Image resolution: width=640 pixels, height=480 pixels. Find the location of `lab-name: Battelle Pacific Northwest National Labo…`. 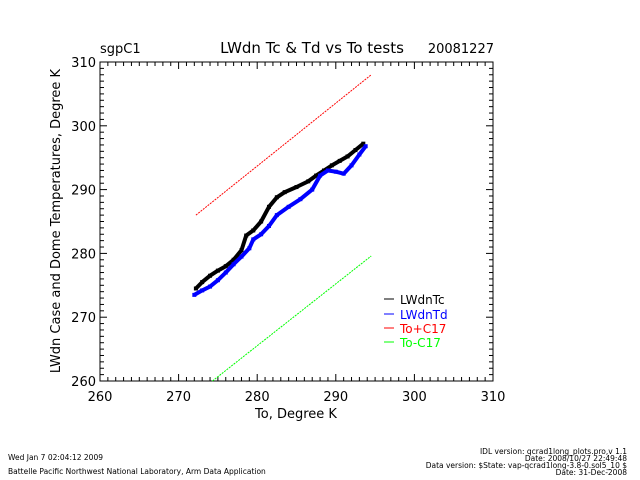

lab-name: Battelle Pacific Northwest National Labo… is located at coordinates (137, 471).